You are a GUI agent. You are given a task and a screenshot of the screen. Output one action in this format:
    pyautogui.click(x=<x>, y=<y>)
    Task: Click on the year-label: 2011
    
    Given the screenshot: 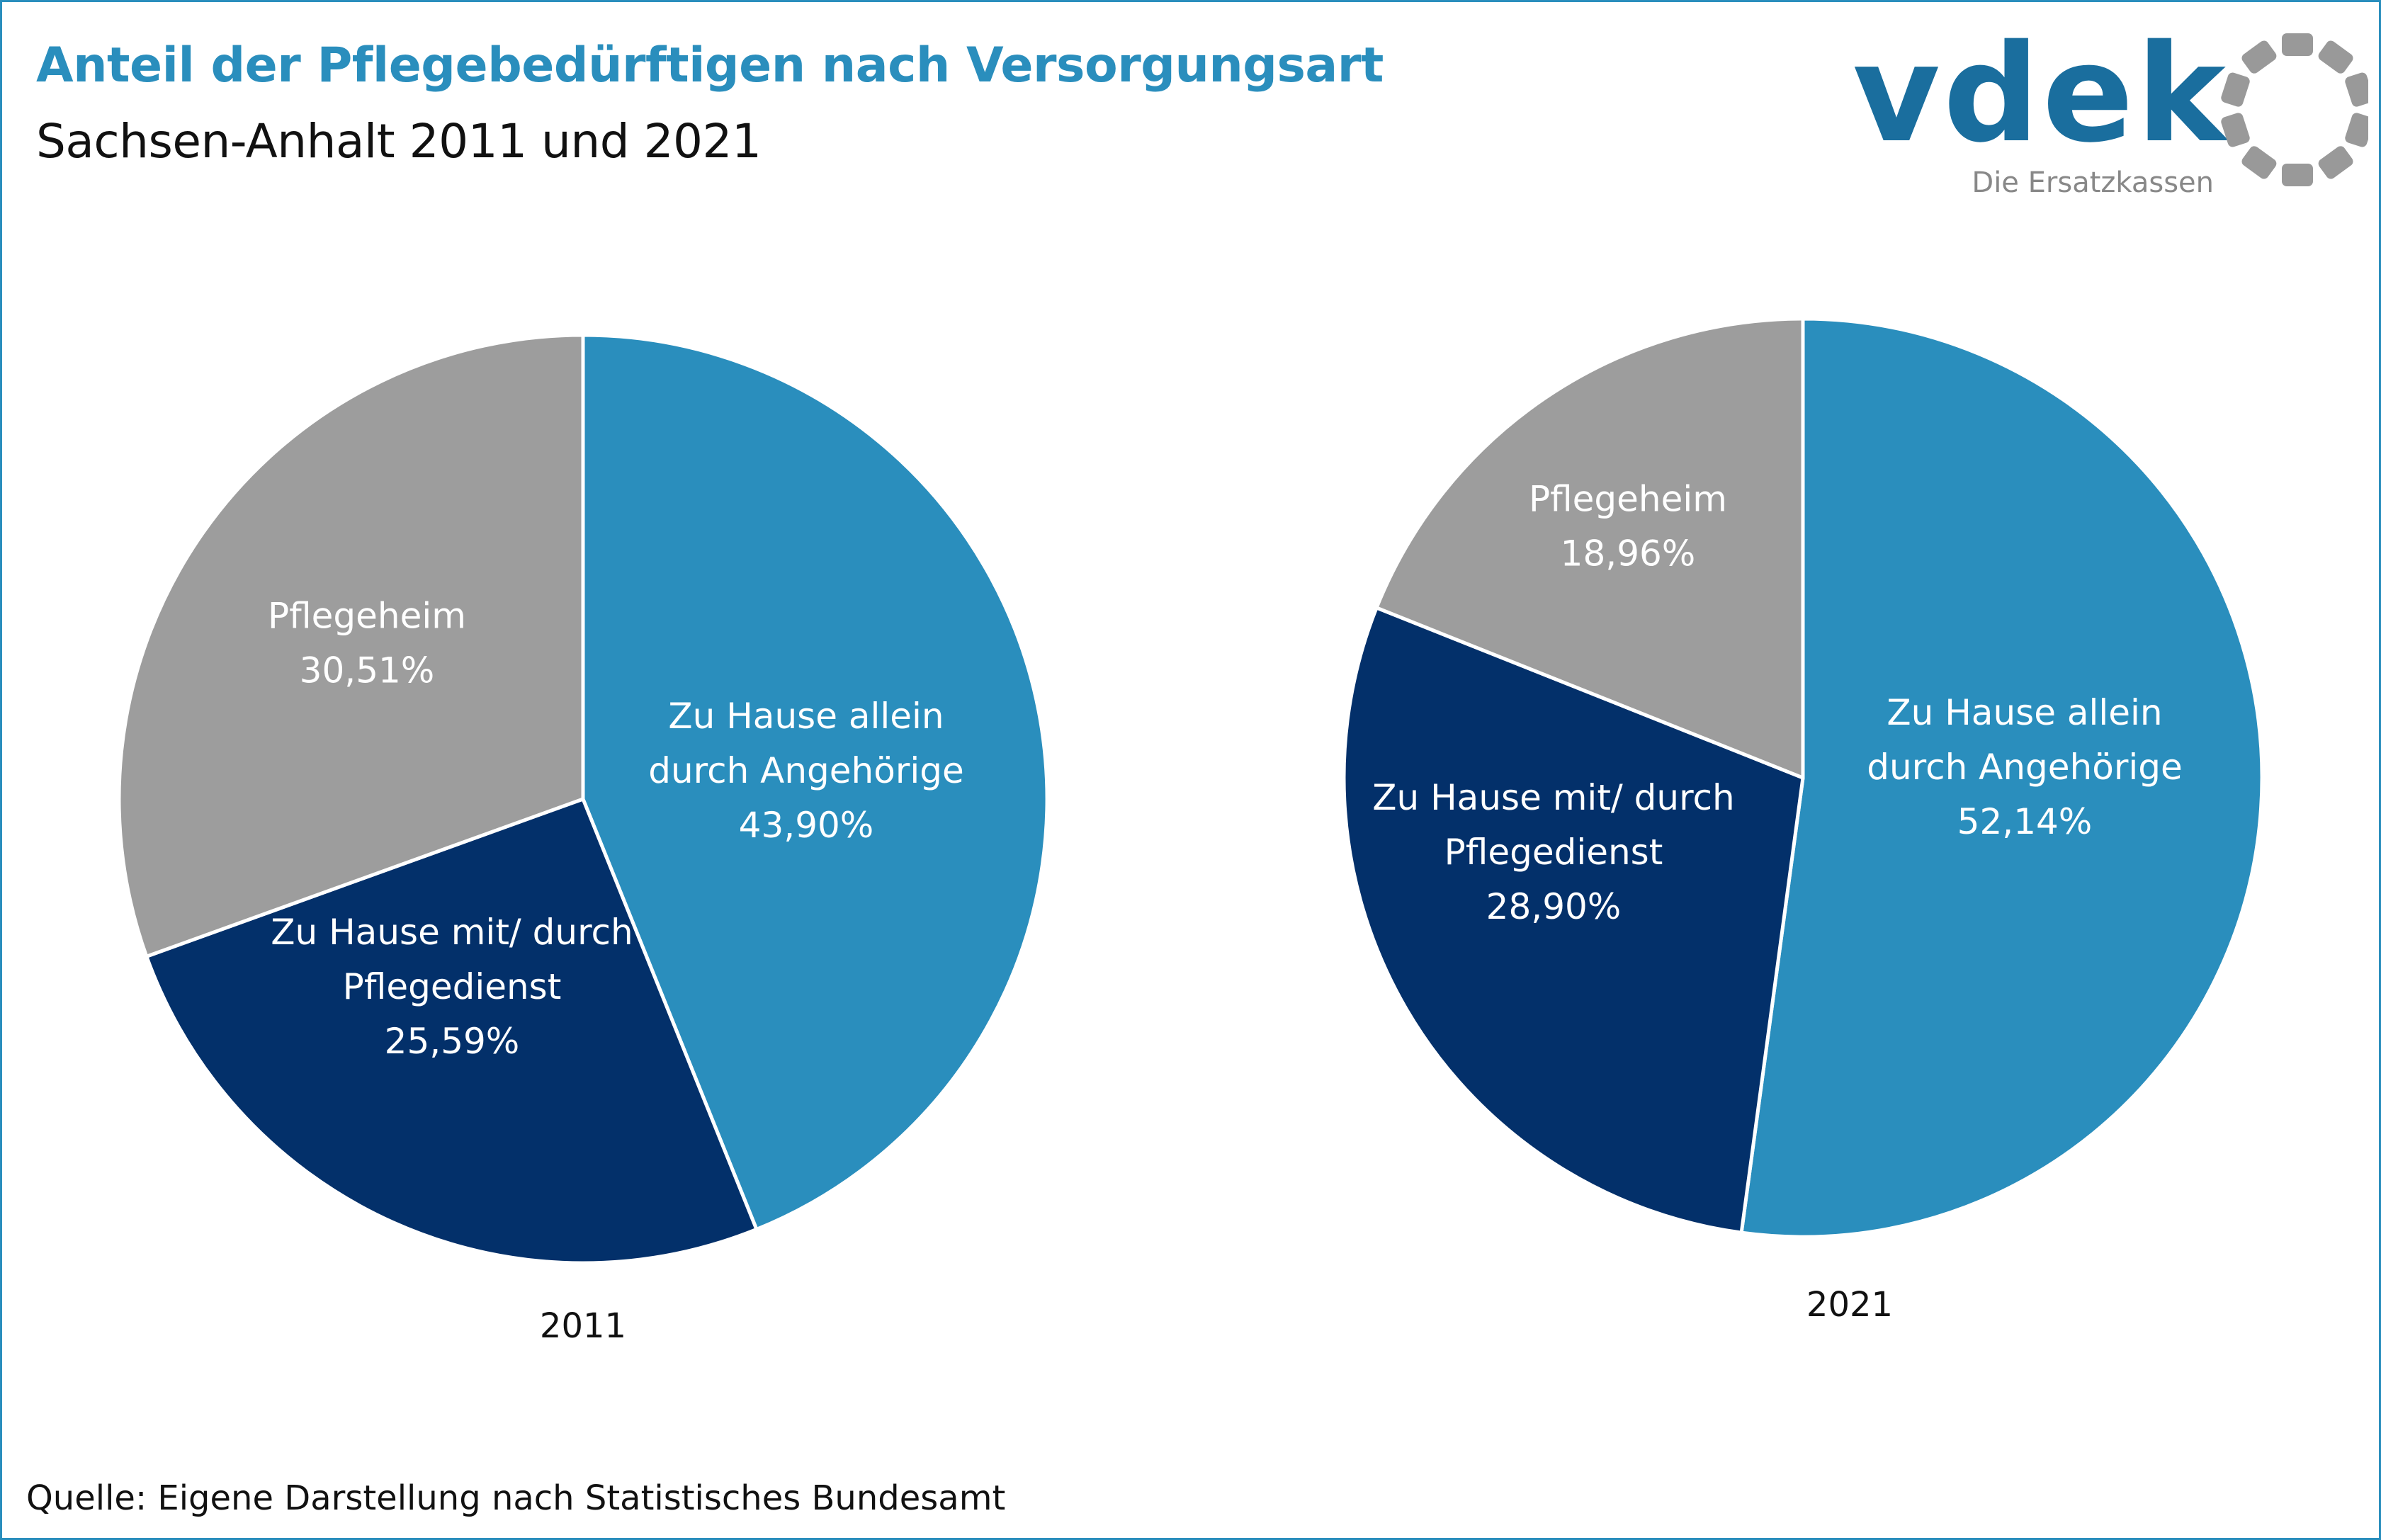 What is the action you would take?
    pyautogui.click(x=583, y=1326)
    